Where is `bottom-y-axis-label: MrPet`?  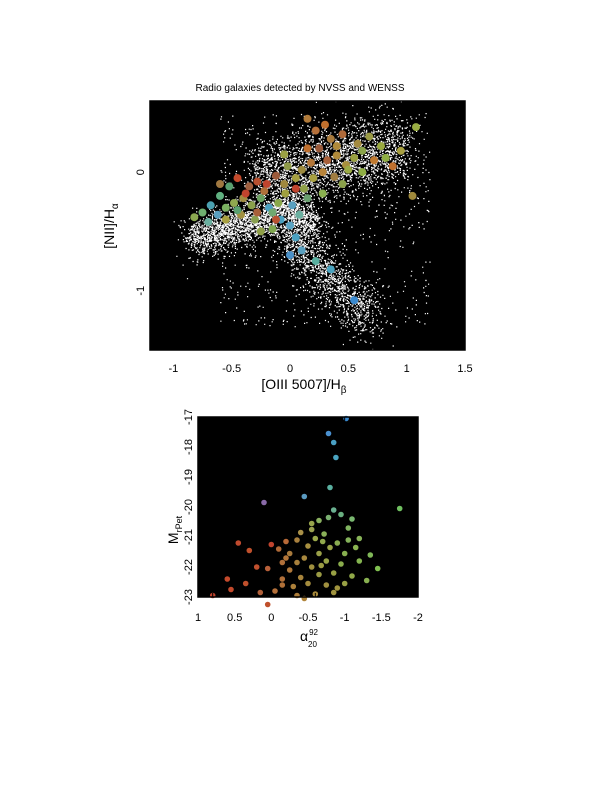 bottom-y-axis-label: MrPet is located at coordinates (174, 529).